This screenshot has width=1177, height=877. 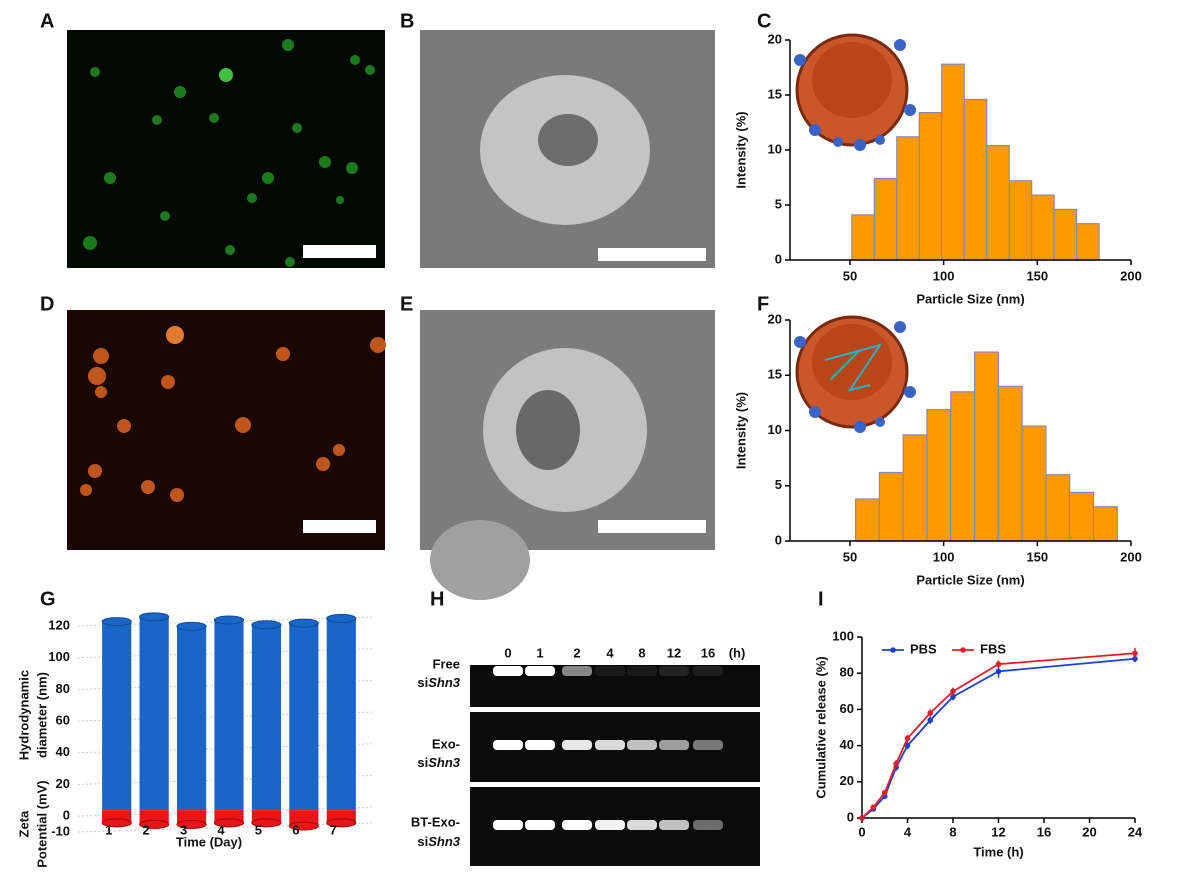 I want to click on grid-line, so click(x=225, y=827).